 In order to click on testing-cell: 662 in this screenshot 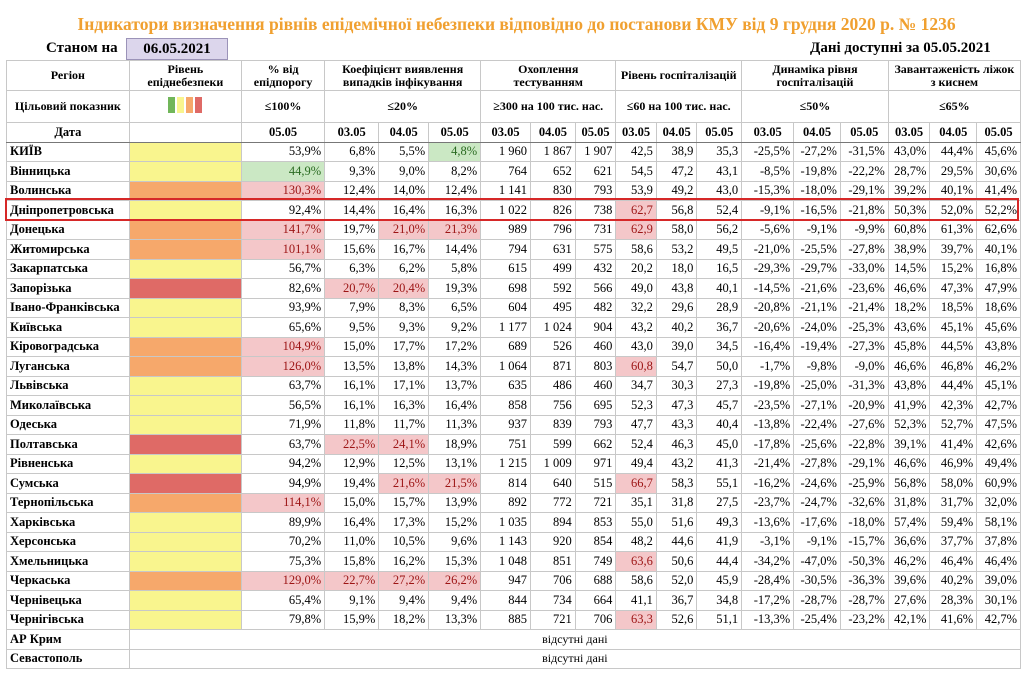, I will do `click(595, 444)`.